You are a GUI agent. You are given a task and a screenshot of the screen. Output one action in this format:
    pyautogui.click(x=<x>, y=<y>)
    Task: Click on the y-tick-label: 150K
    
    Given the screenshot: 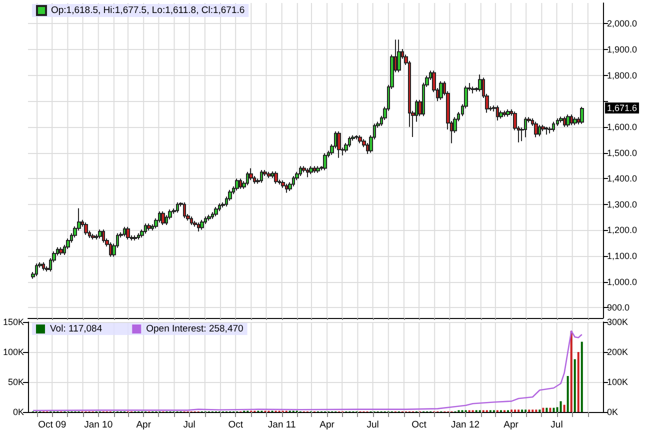 What is the action you would take?
    pyautogui.click(x=13, y=322)
    